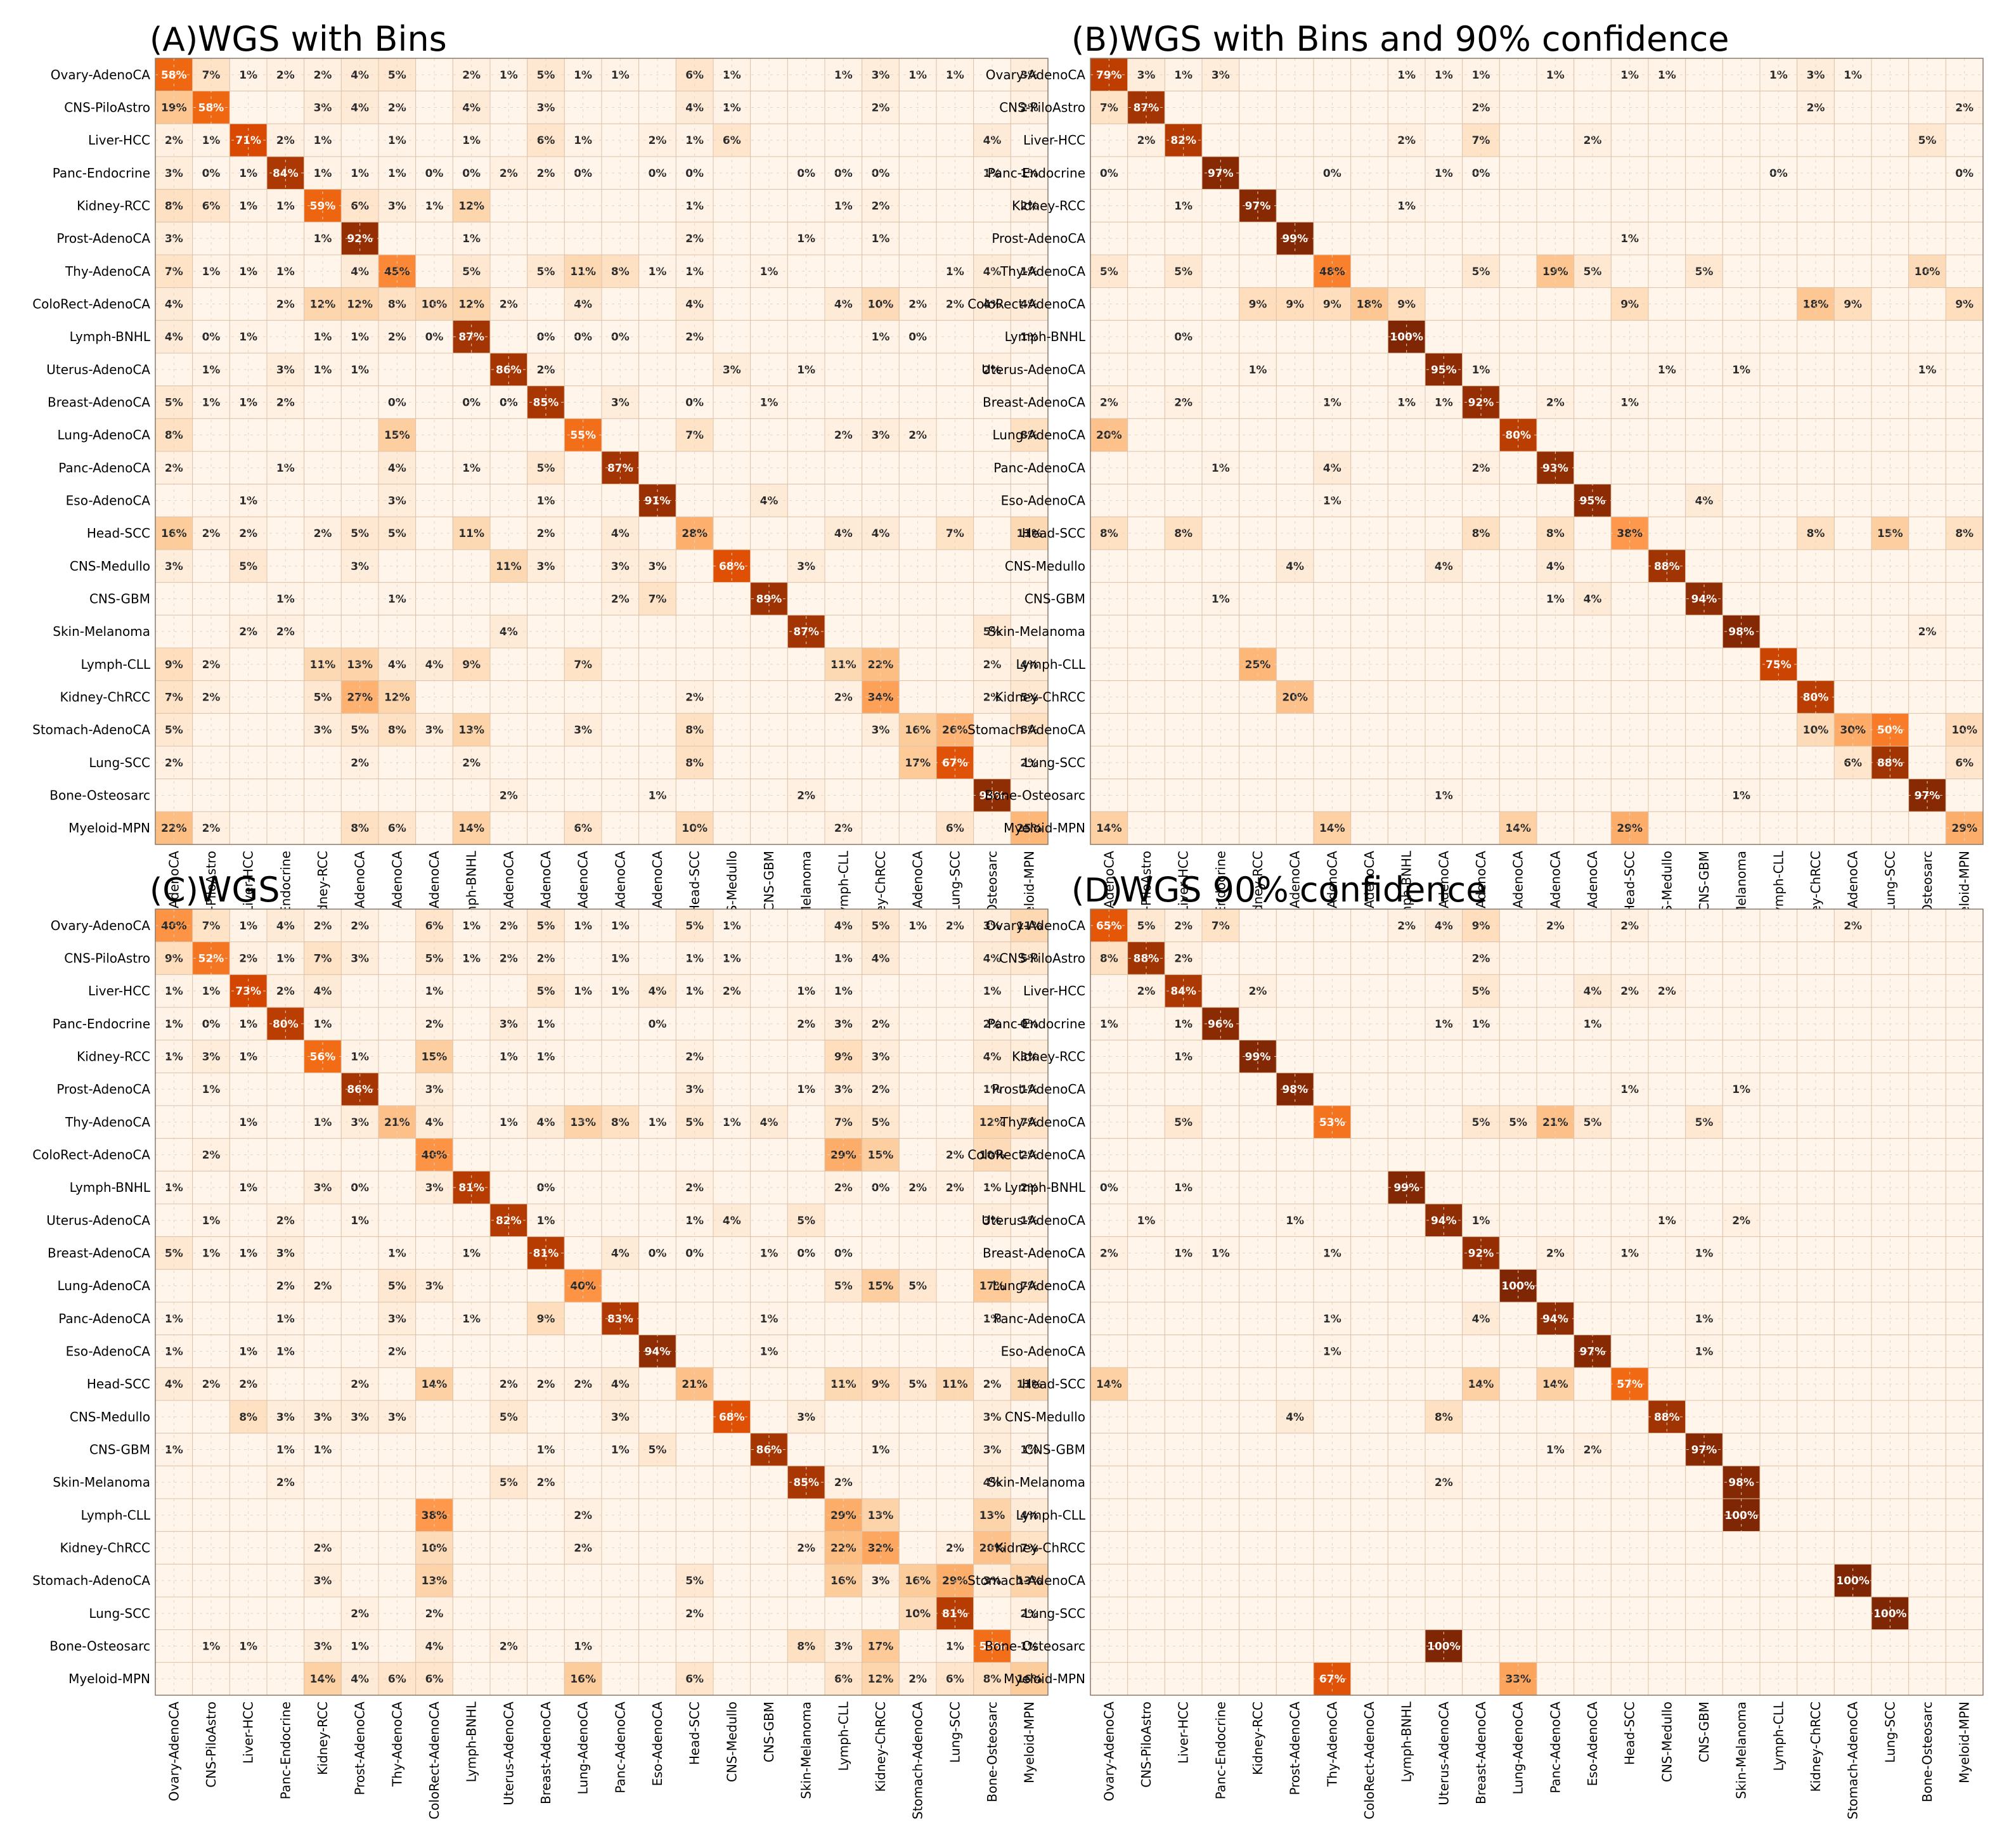 This screenshot has height=1848, width=1997. What do you see at coordinates (1026, 304) in the screenshot?
I see `row-tick-label: ColoRect-AdenoCA` at bounding box center [1026, 304].